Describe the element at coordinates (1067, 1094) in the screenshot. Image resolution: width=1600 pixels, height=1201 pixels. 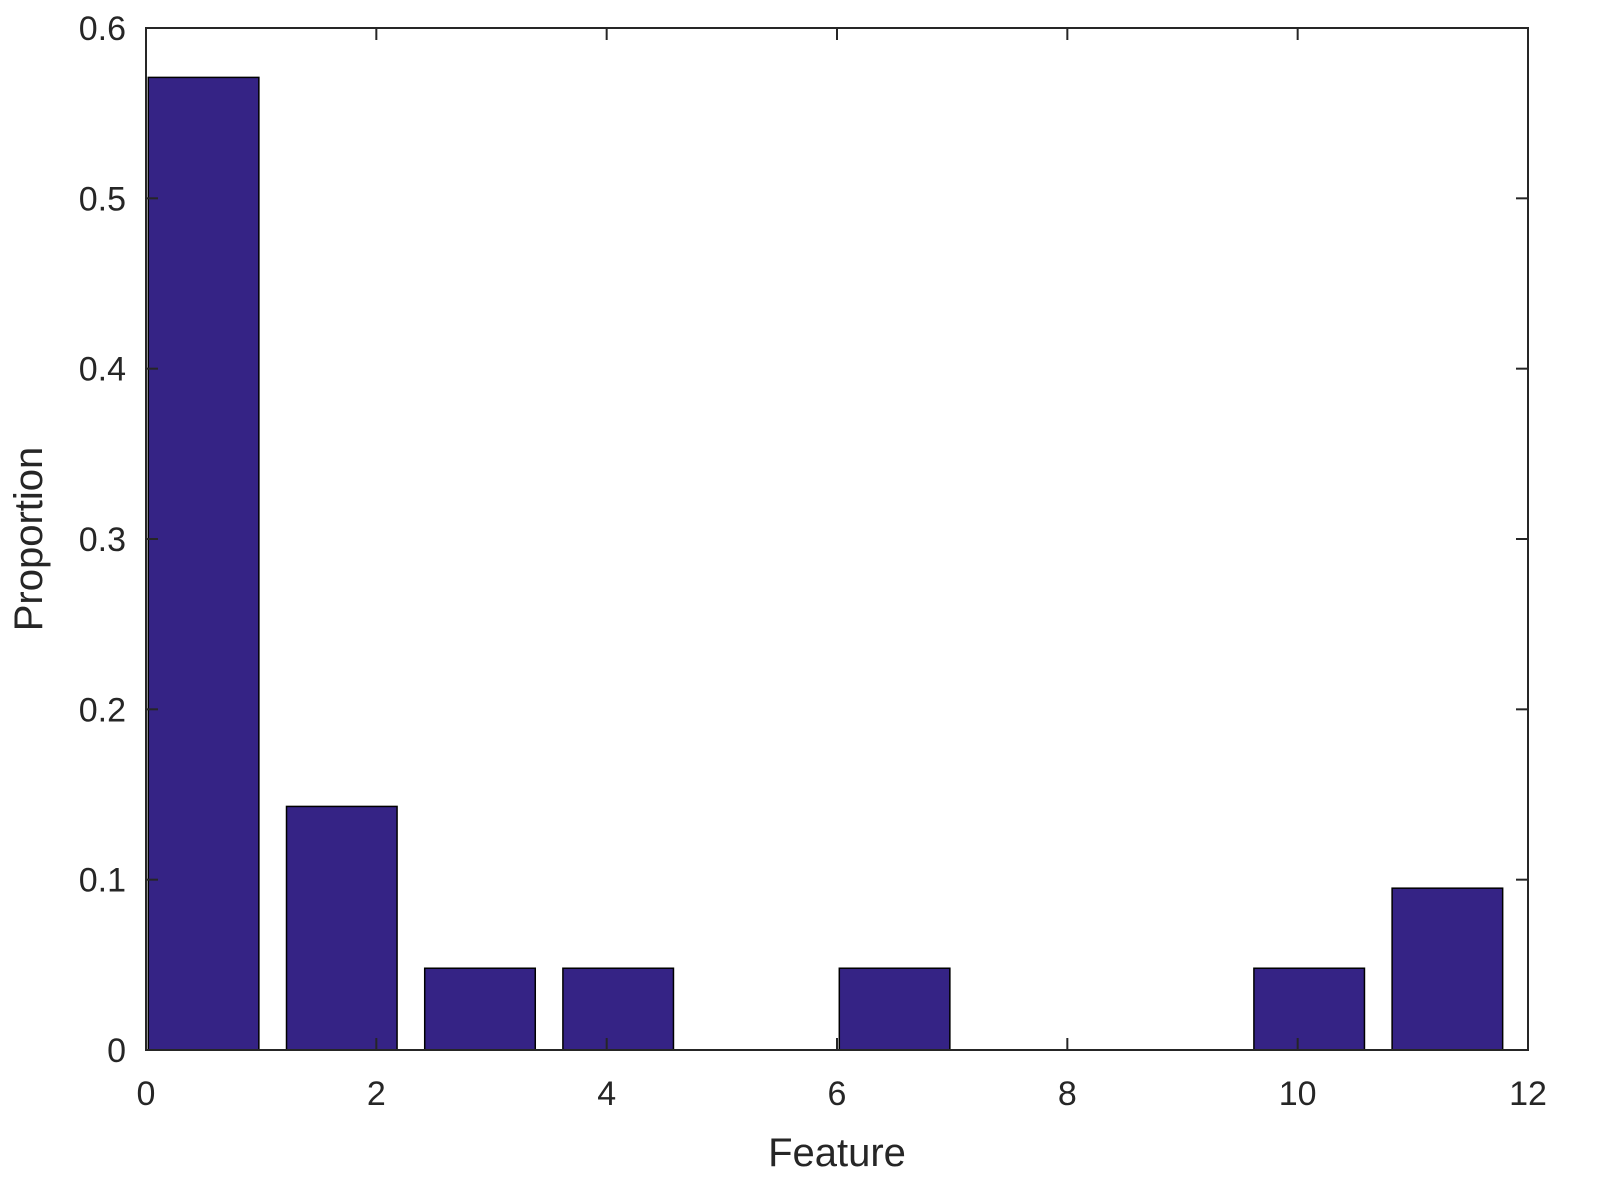
I see `x-tick-label-4: 8` at that location.